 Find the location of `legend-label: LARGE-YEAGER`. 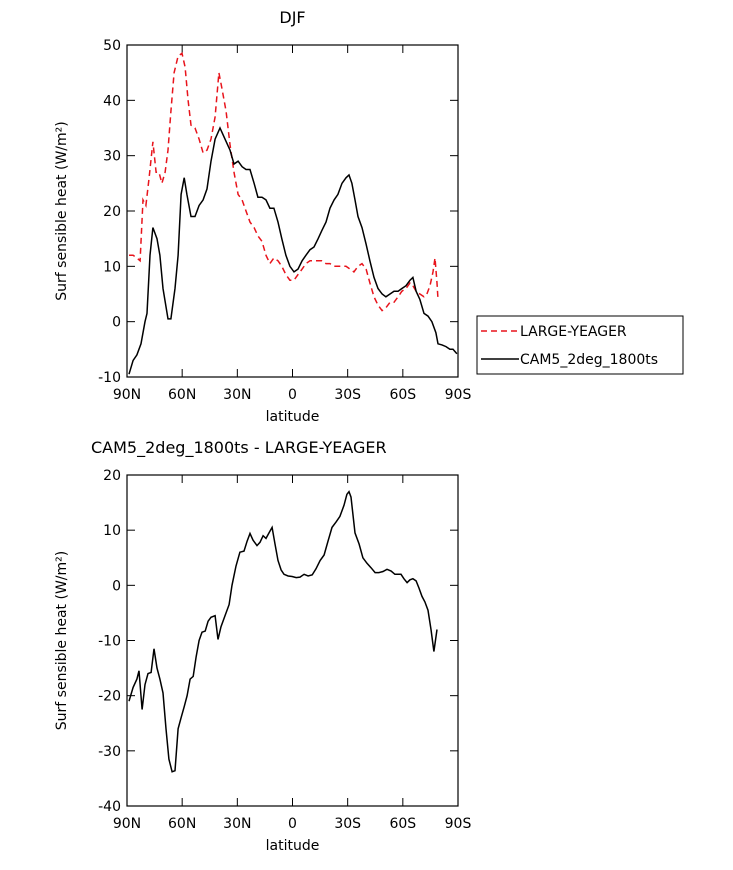

legend-label: LARGE-YEAGER is located at coordinates (573, 332).